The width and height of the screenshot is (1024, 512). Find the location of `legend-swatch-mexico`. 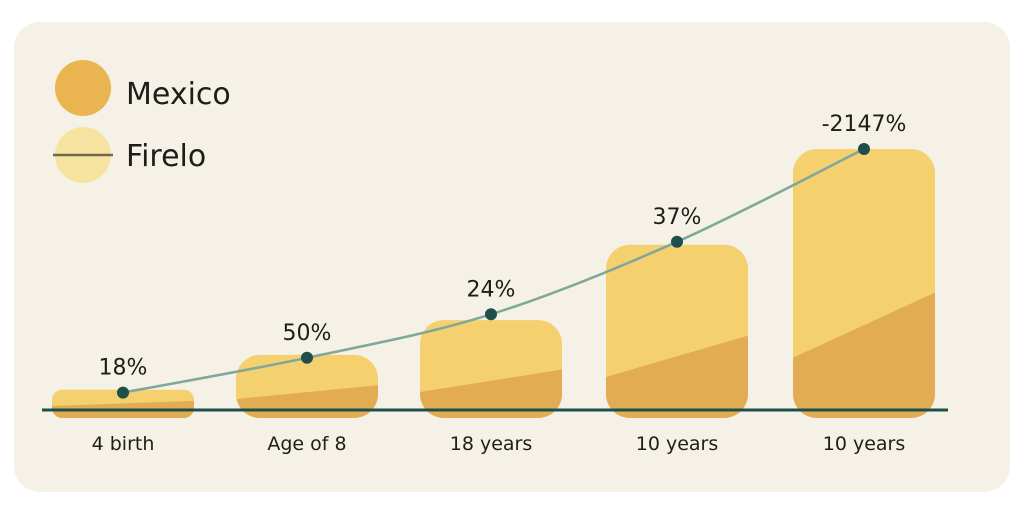

legend-swatch-mexico is located at coordinates (83, 88).